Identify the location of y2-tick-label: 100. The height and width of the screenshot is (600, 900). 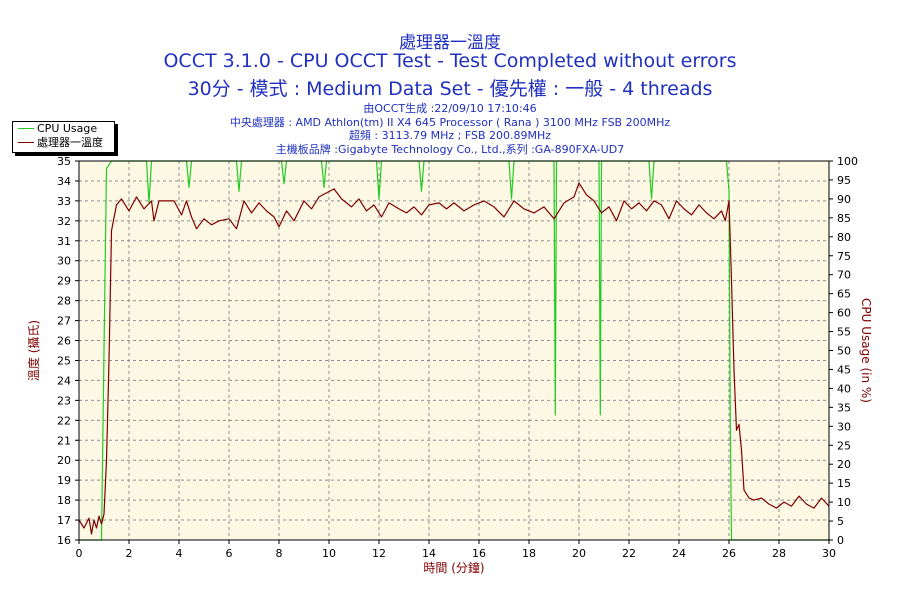
(847, 161).